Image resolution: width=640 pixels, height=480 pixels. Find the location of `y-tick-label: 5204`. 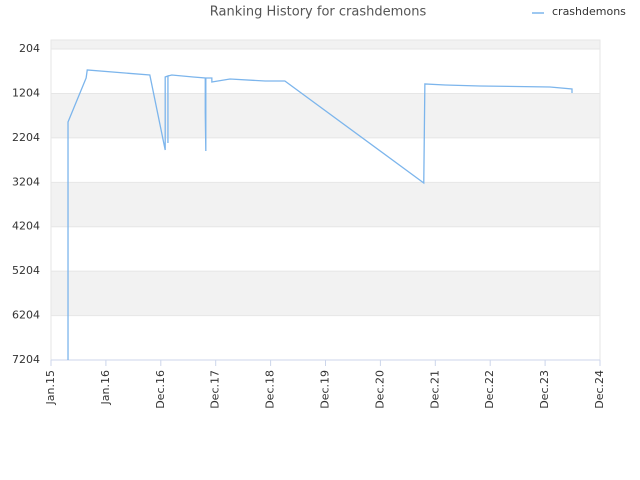

y-tick-label: 5204 is located at coordinates (26, 270).